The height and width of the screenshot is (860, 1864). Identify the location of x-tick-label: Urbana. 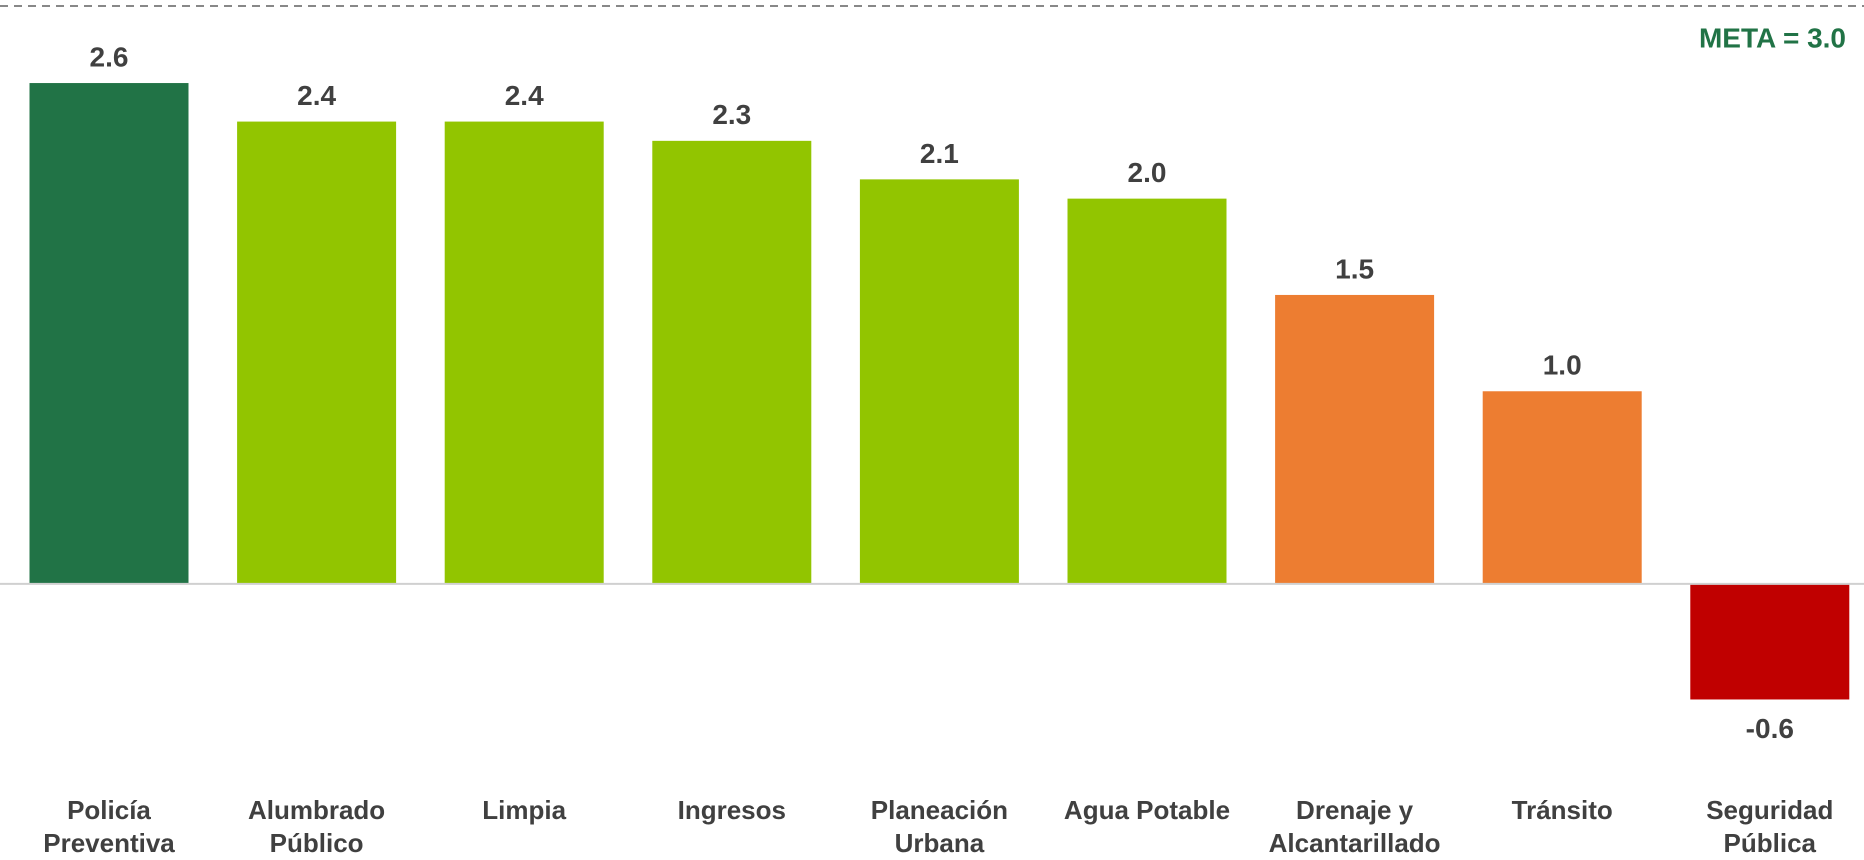
(940, 843).